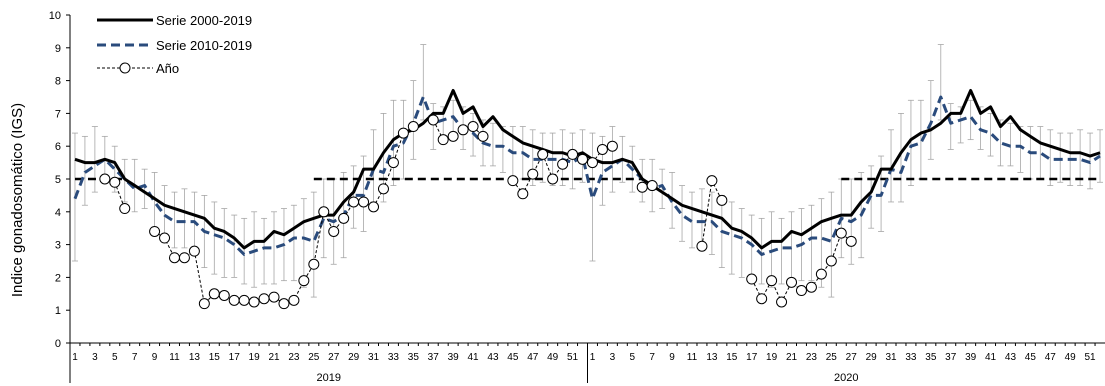 The width and height of the screenshot is (1105, 386). Describe the element at coordinates (314, 357) in the screenshot. I see `x-tick-label: 25` at that location.